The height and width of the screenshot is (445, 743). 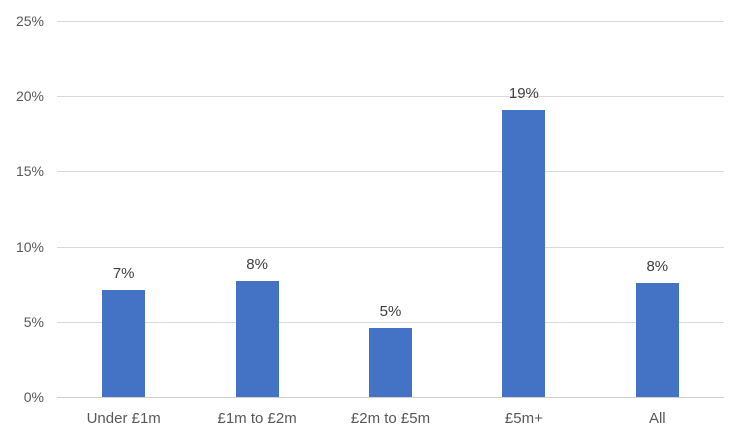 I want to click on bar-under-£1m, so click(x=124, y=343).